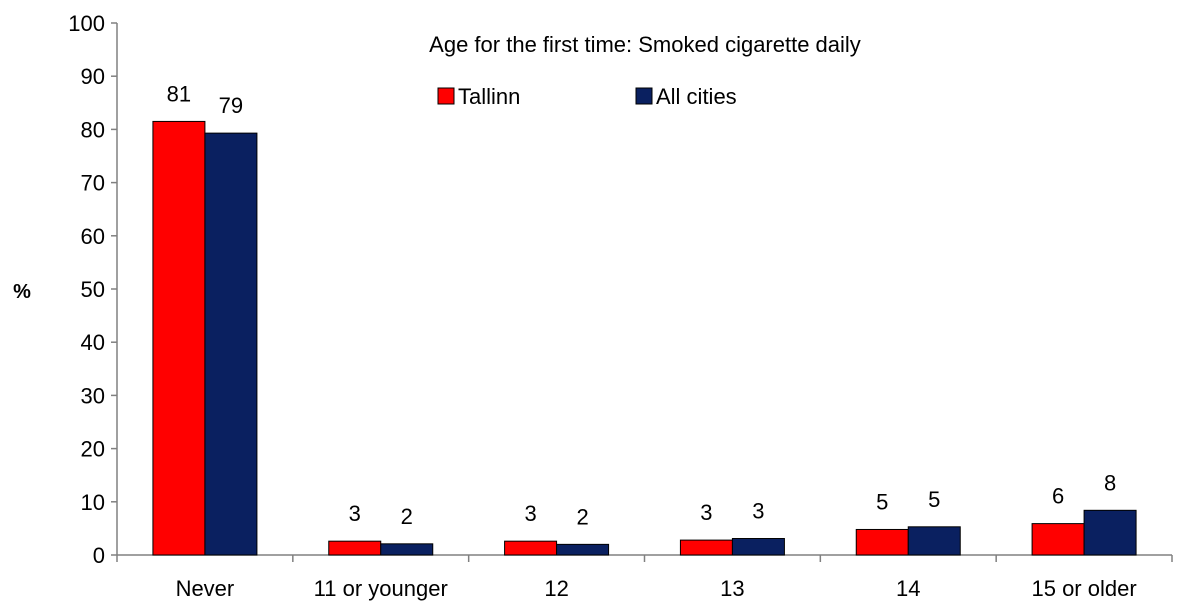 Image resolution: width=1181 pixels, height=606 pixels. I want to click on legend-item: Tallinn, so click(478, 96).